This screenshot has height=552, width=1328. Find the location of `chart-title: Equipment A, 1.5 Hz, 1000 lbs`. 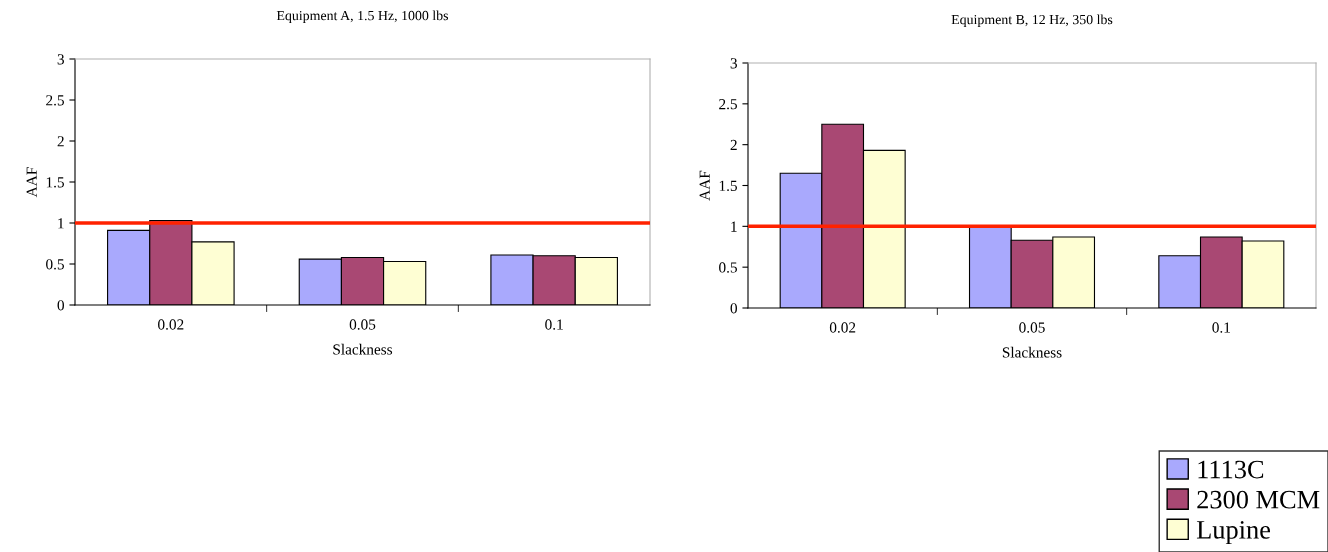

chart-title: Equipment A, 1.5 Hz, 1000 lbs is located at coordinates (362, 17).